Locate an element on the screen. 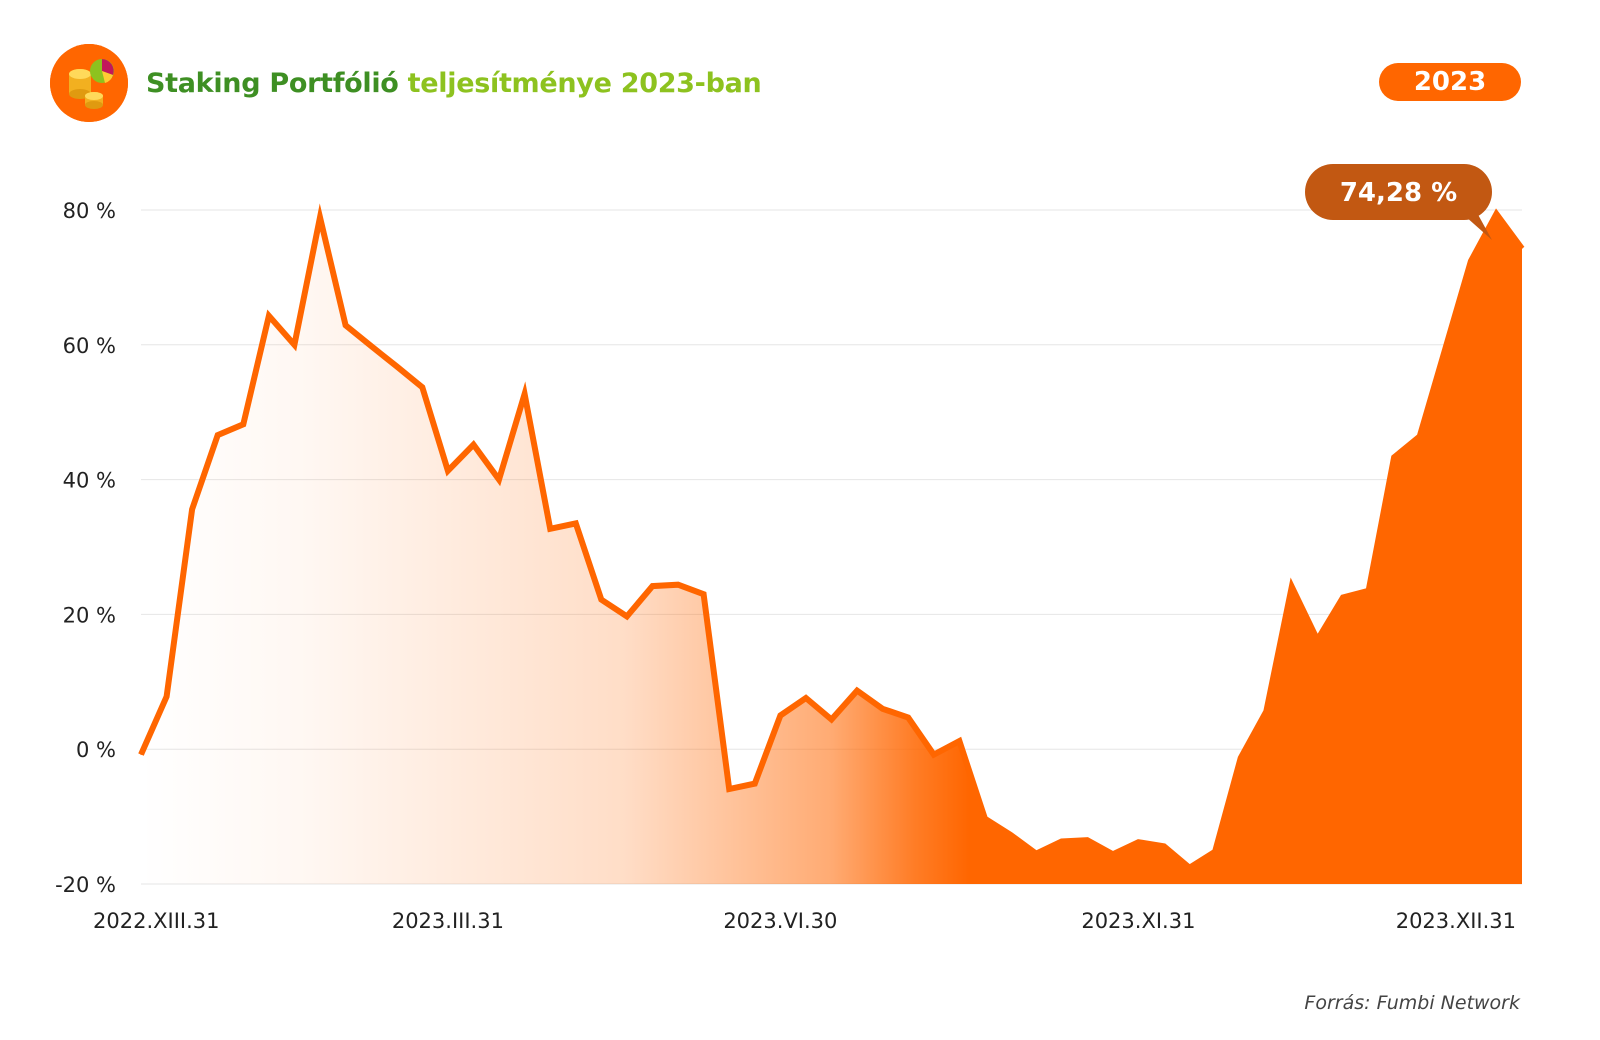 This screenshot has height=1040, width=1600. final-value-label: 74,28 % is located at coordinates (1398, 193).